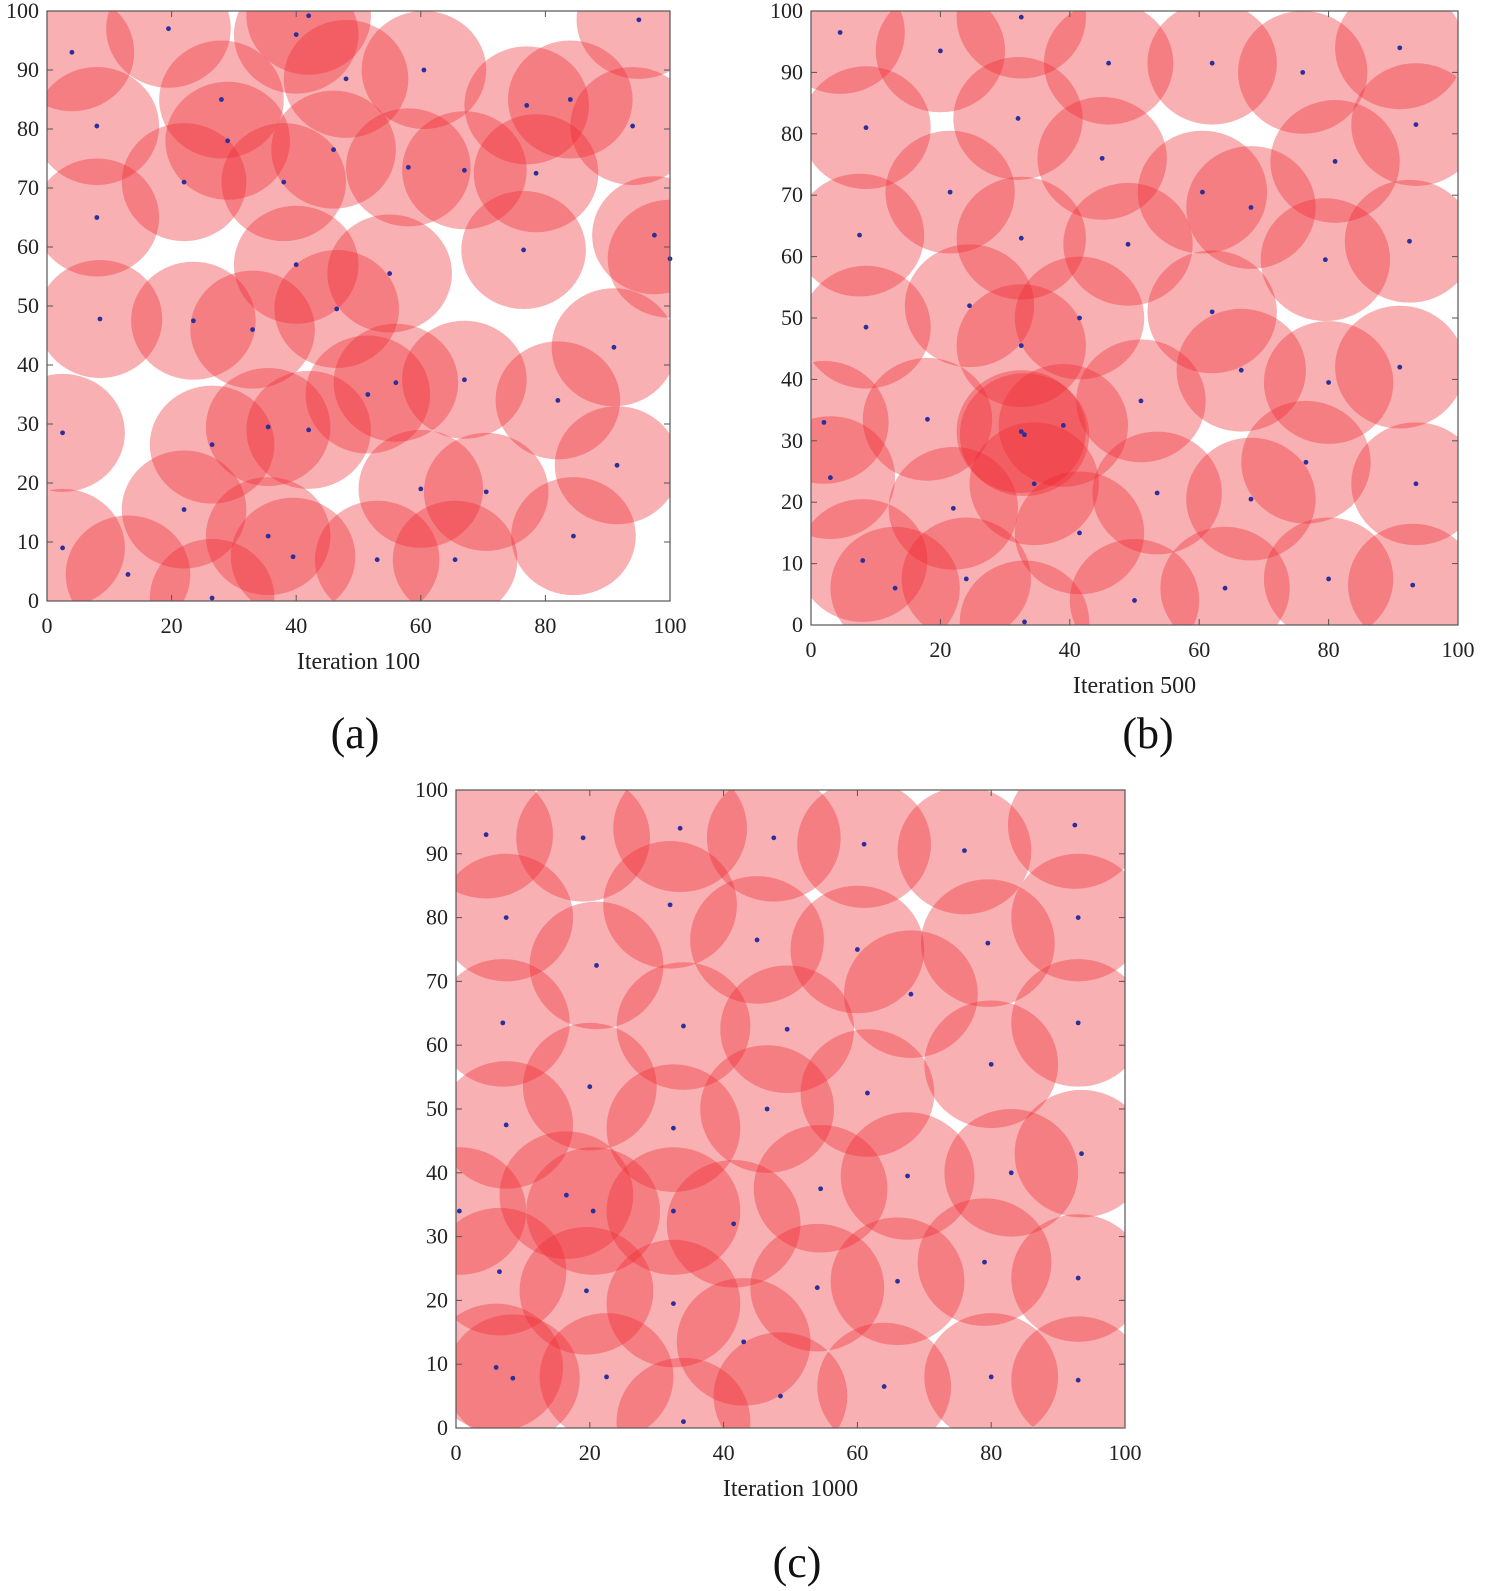  What do you see at coordinates (792, 256) in the screenshot?
I see `y-tick-label: 60` at bounding box center [792, 256].